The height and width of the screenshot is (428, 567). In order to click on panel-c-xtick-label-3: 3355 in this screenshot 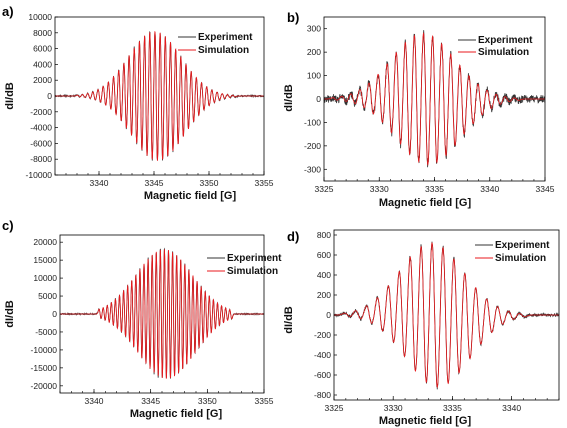, I will do `click(264, 401)`.